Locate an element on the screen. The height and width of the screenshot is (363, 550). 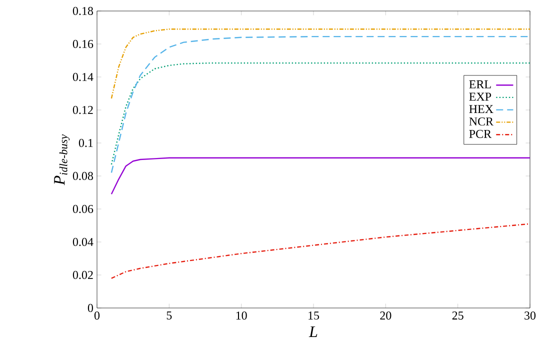
x-tick-label: 5 is located at coordinates (169, 316).